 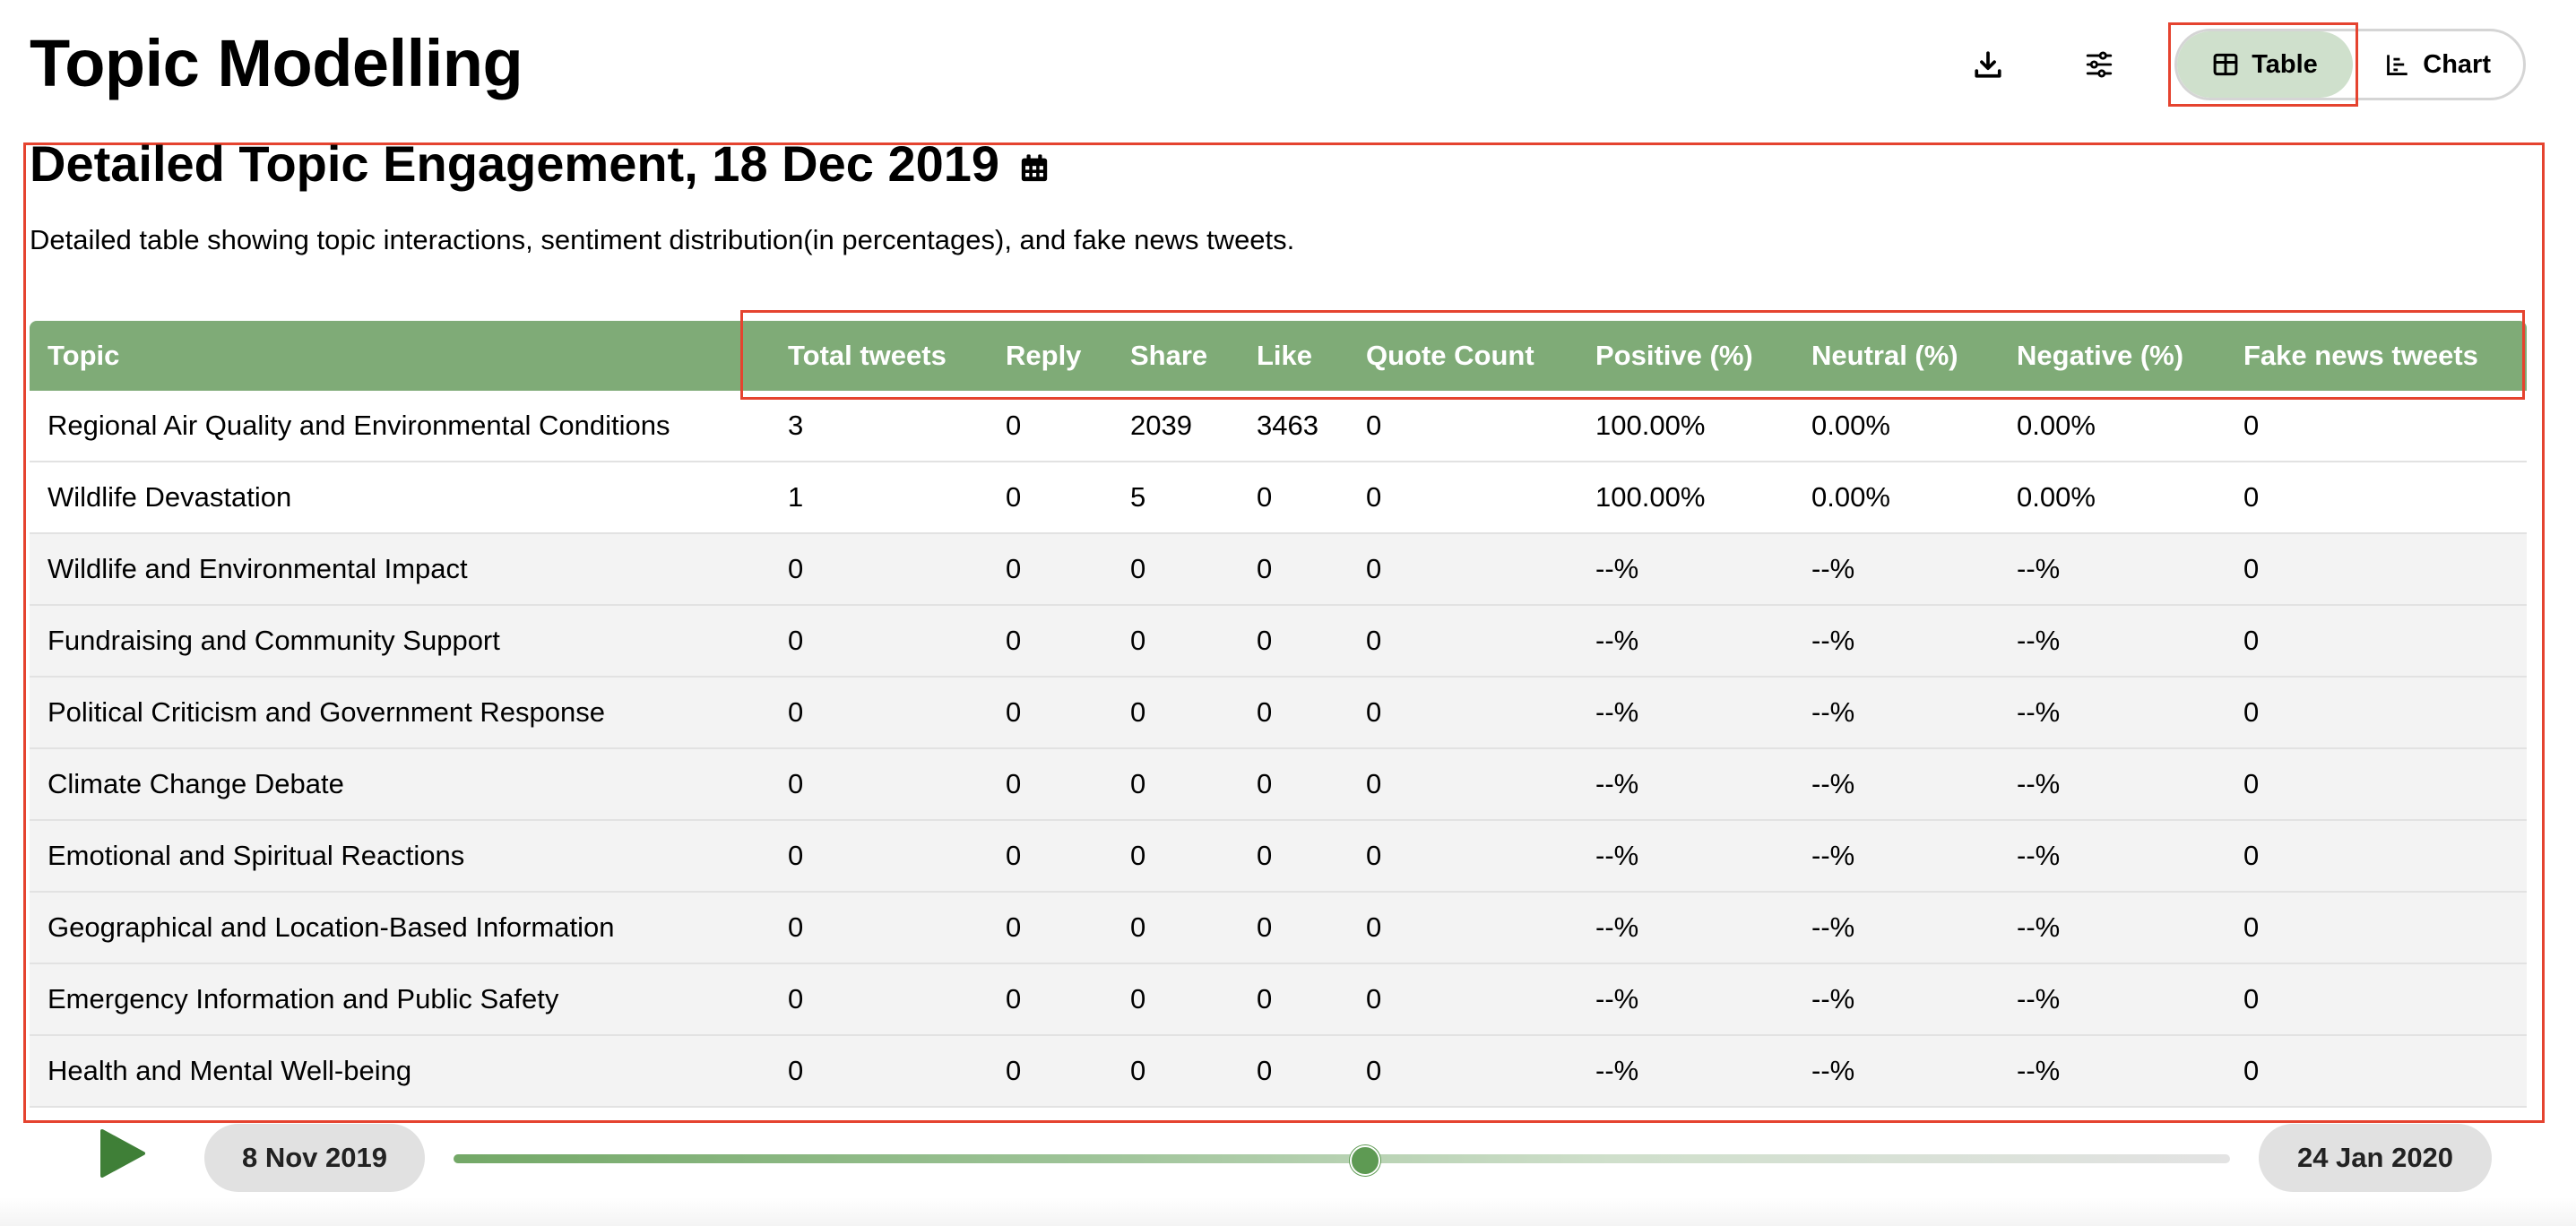 I want to click on settings-button, so click(x=2099, y=64).